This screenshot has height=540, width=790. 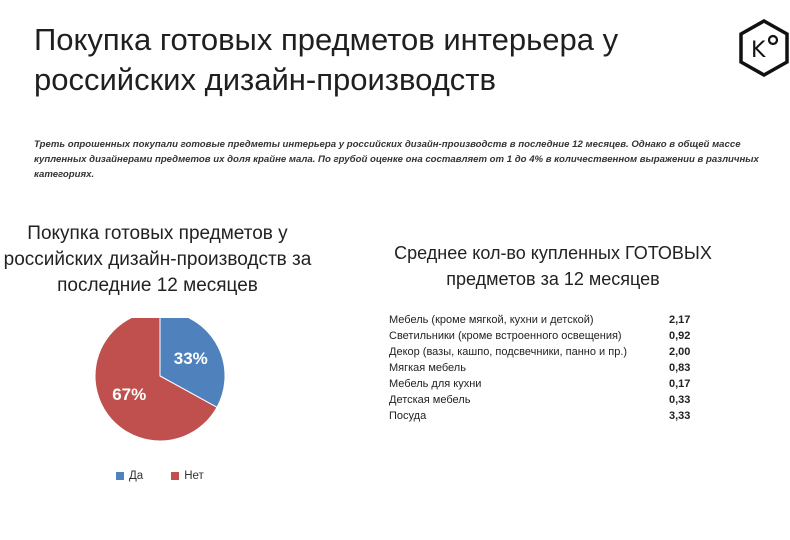 I want to click on legend-swatch-no, so click(x=175, y=476).